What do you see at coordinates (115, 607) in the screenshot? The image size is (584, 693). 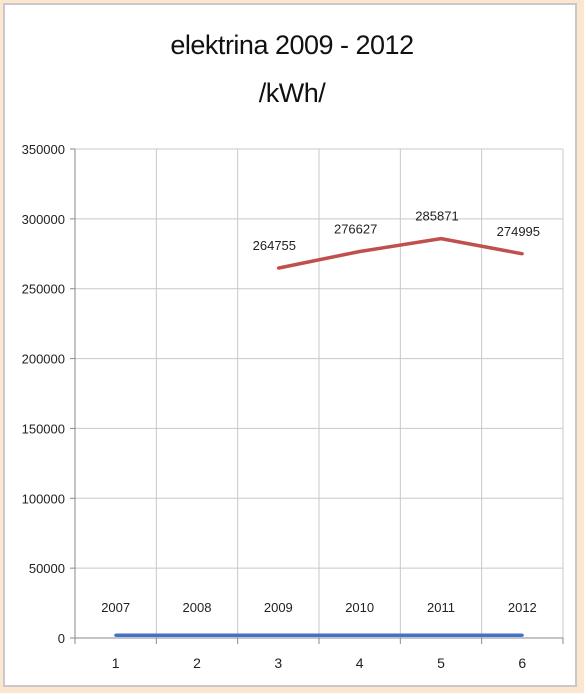 I see `series-1-data-label: 2007` at bounding box center [115, 607].